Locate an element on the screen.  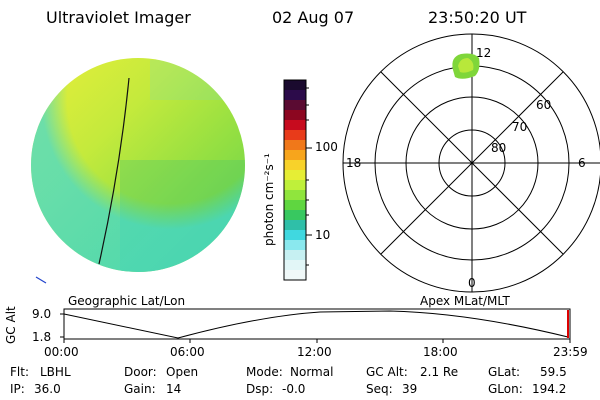
terminator-line is located at coordinates (114, 171).